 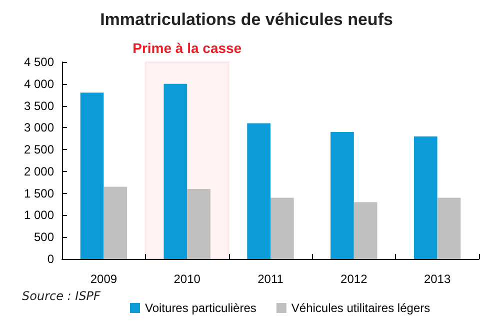 I want to click on chart-title: Immatriculations de véhicules neufs, so click(x=246, y=19).